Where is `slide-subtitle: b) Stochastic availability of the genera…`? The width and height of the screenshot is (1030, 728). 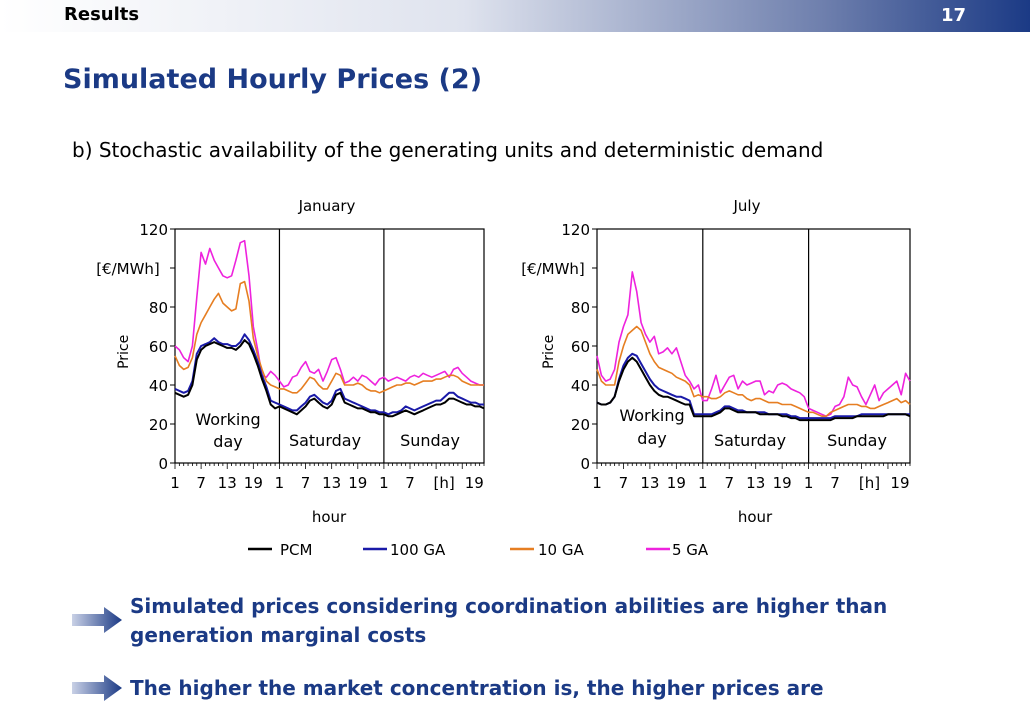
slide-subtitle: b) Stochastic availability of the genera… is located at coordinates (448, 150).